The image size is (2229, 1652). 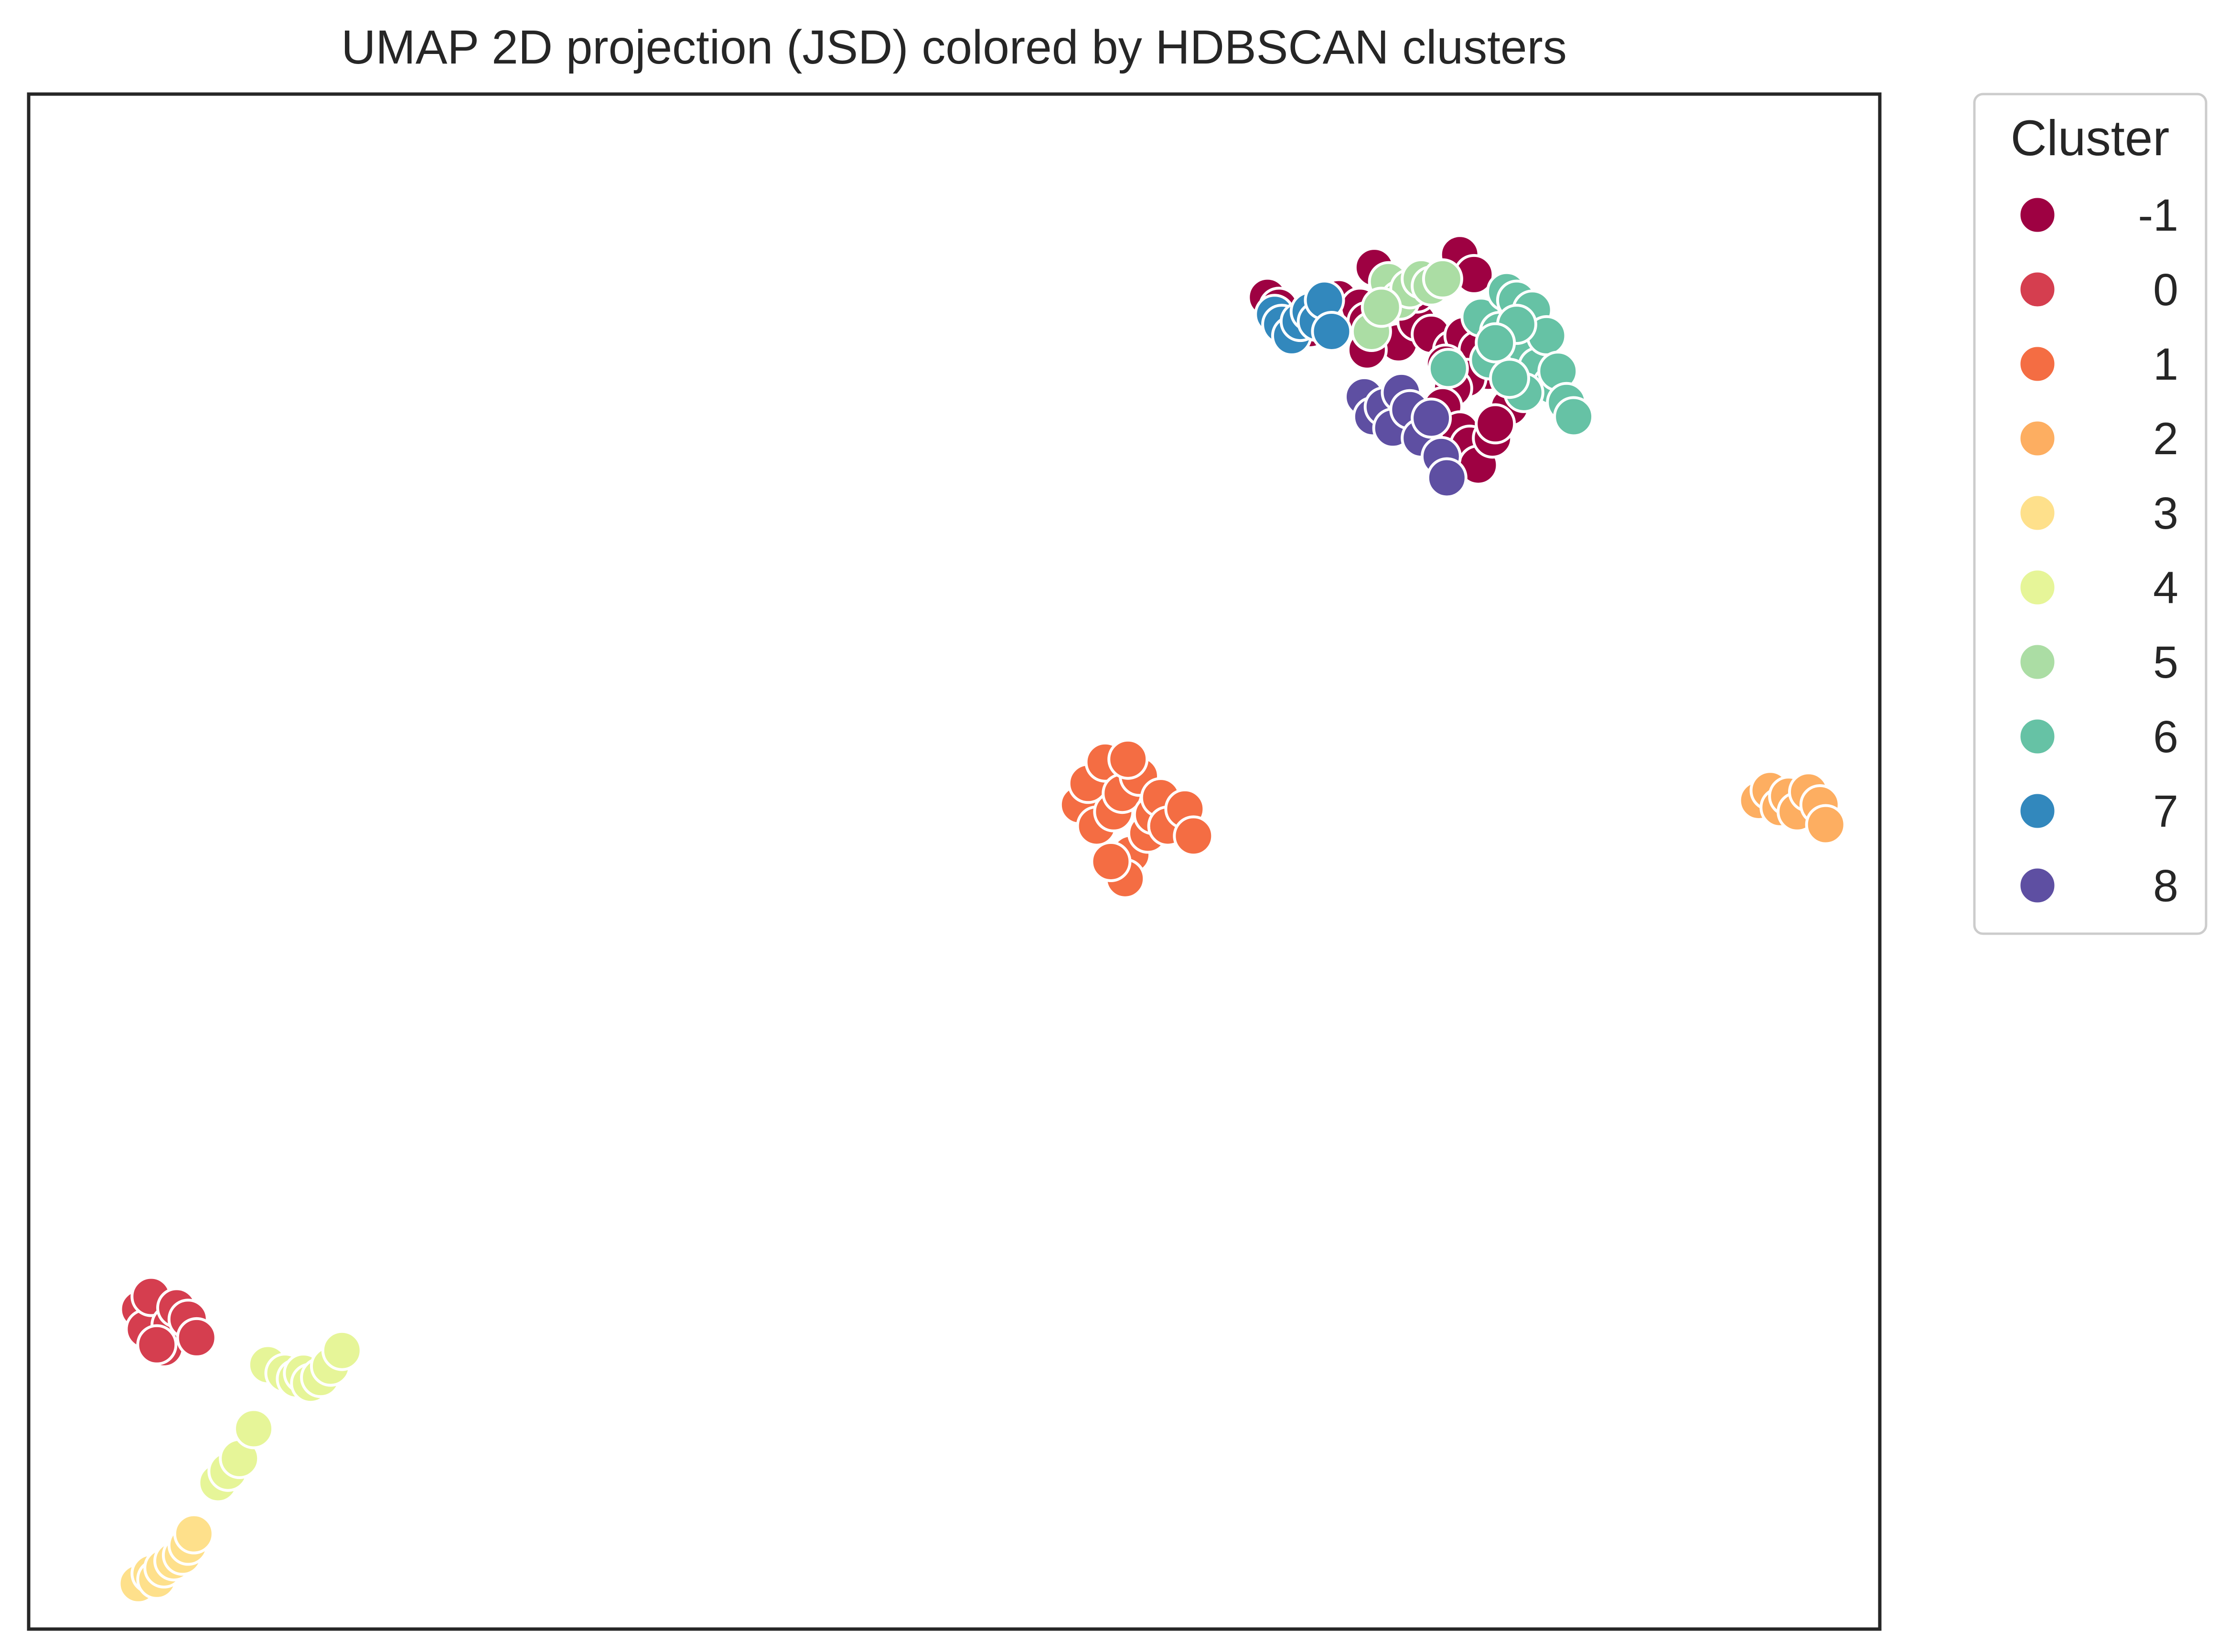 What do you see at coordinates (2165, 513) in the screenshot?
I see `legend-label-3: 3` at bounding box center [2165, 513].